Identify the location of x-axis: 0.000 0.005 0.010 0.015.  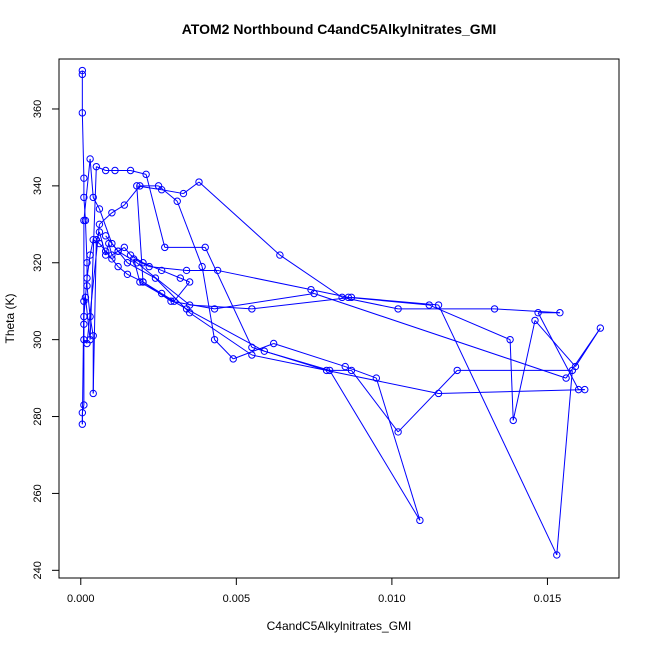
(314, 591).